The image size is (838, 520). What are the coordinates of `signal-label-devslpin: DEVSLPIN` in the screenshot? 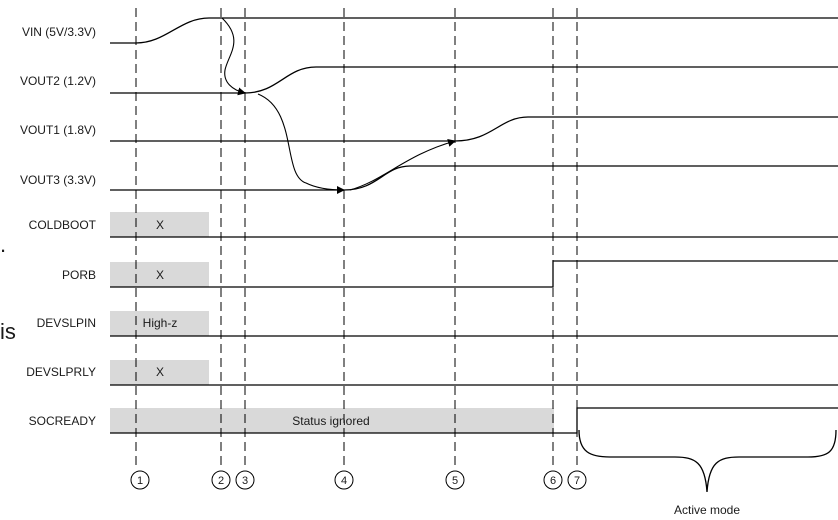 It's located at (66, 323).